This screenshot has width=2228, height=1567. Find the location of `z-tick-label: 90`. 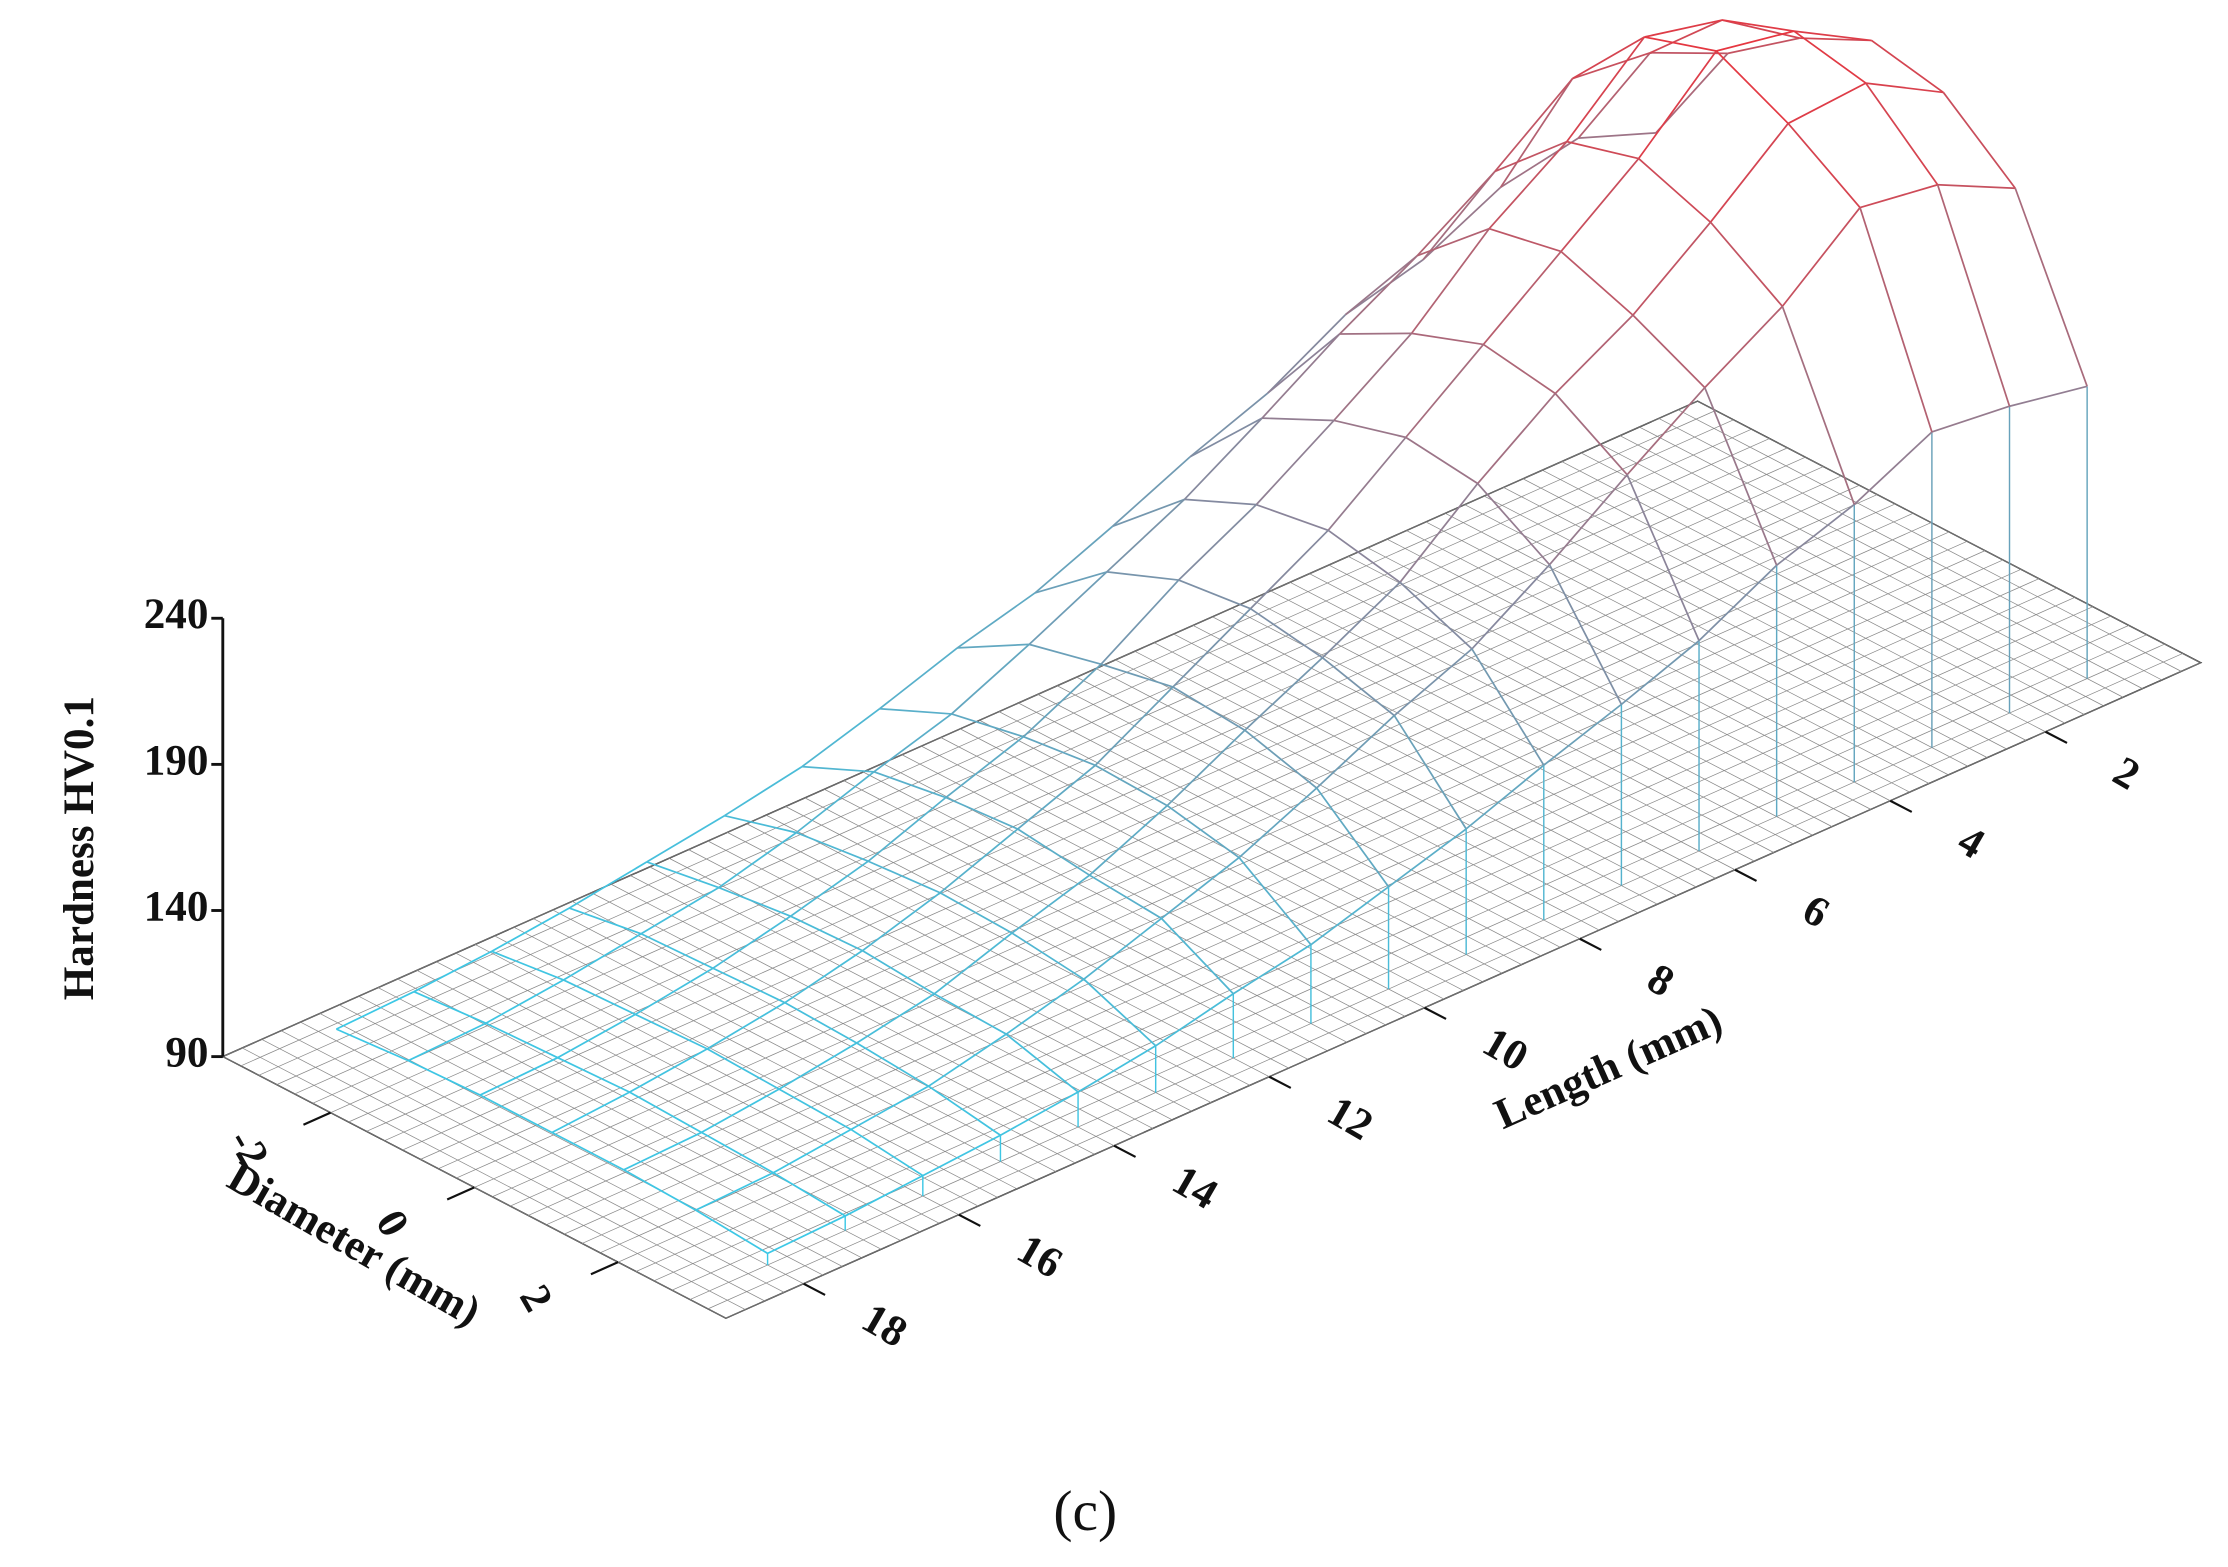

z-tick-label: 90 is located at coordinates (186, 1053).